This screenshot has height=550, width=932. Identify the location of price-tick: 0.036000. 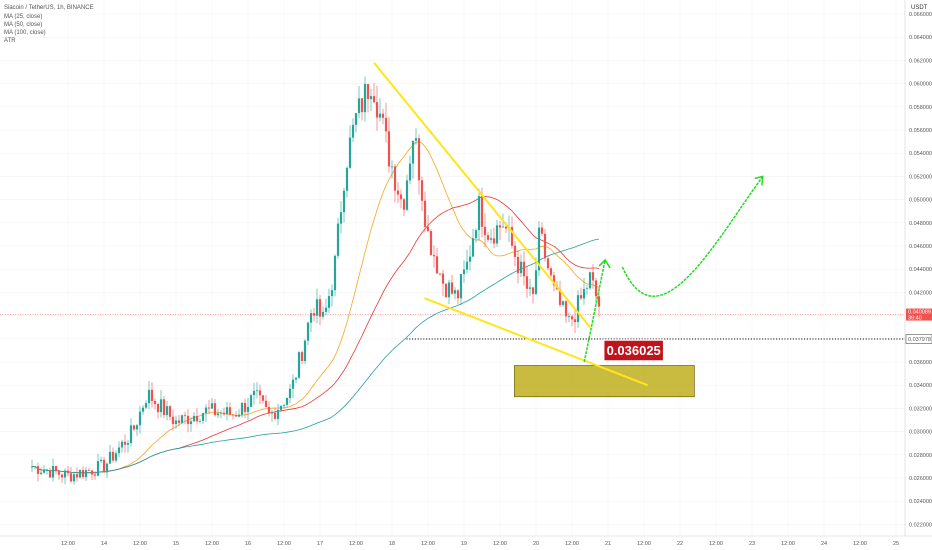
(920, 363).